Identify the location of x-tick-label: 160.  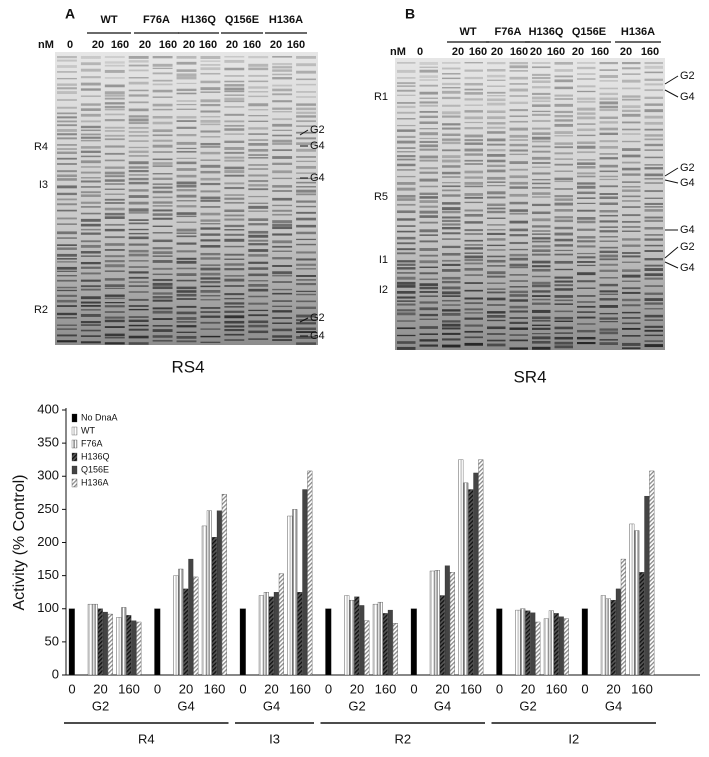
(557, 688).